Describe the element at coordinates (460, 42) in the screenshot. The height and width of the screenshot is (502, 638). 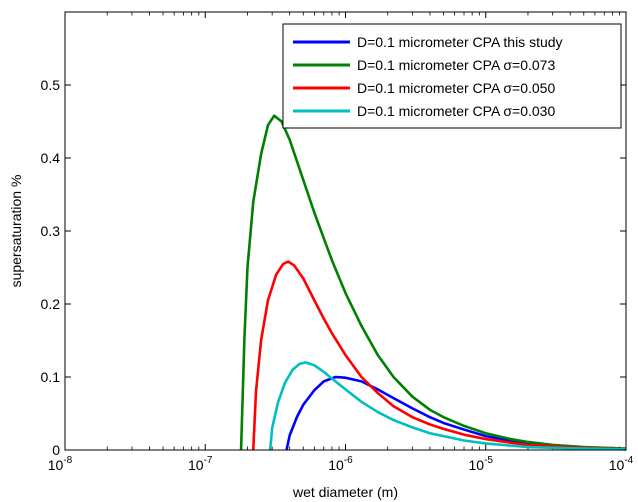
I see `legend-label-1: D=0.1 micrometer CPA this study` at that location.